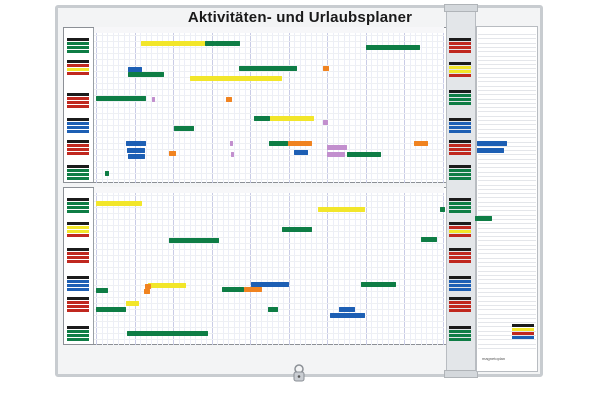 The height and width of the screenshot is (400, 600). I want to click on lock-icon, so click(299, 373).